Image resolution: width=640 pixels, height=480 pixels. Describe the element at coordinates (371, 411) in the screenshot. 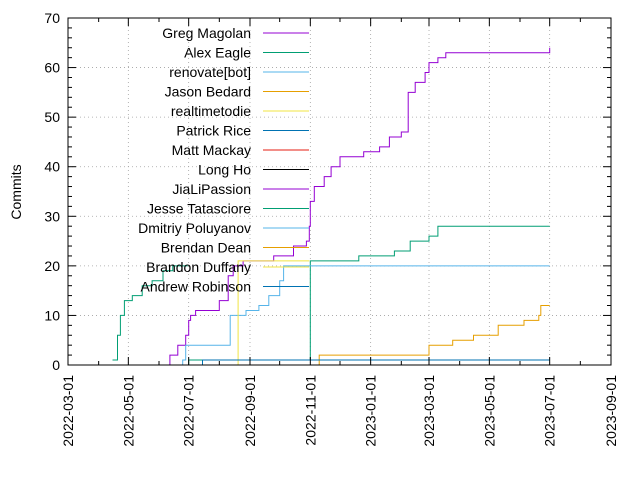

I see `x-tick-label: 2023-01-01` at that location.